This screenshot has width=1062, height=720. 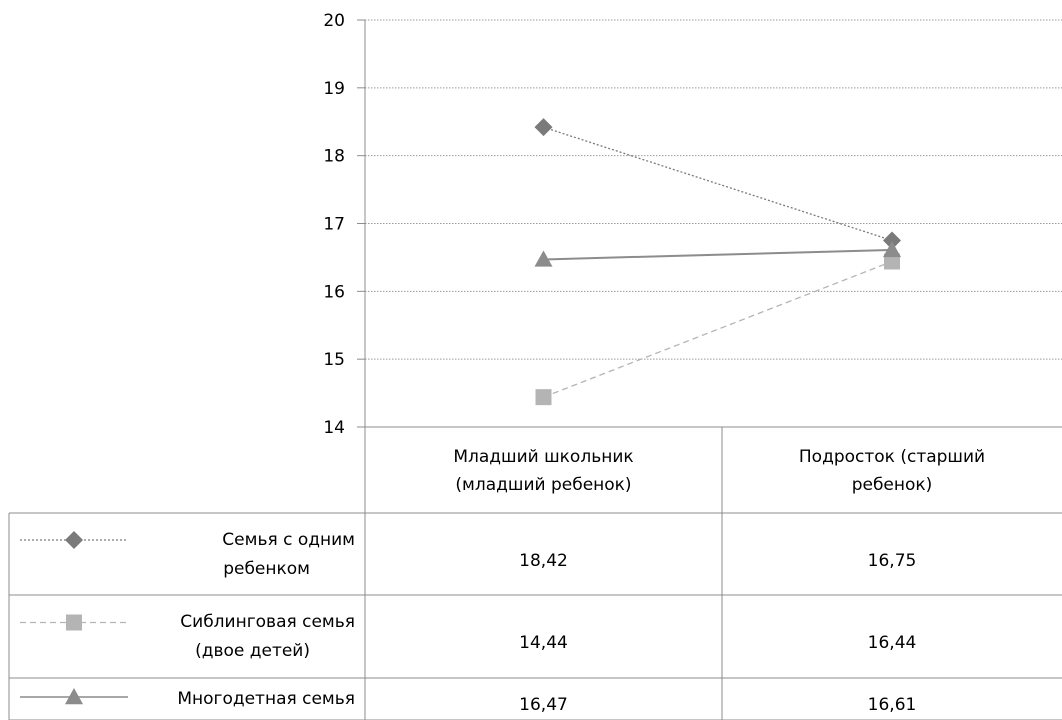 What do you see at coordinates (334, 428) in the screenshot?
I see `y-tick-label: 14` at bounding box center [334, 428].